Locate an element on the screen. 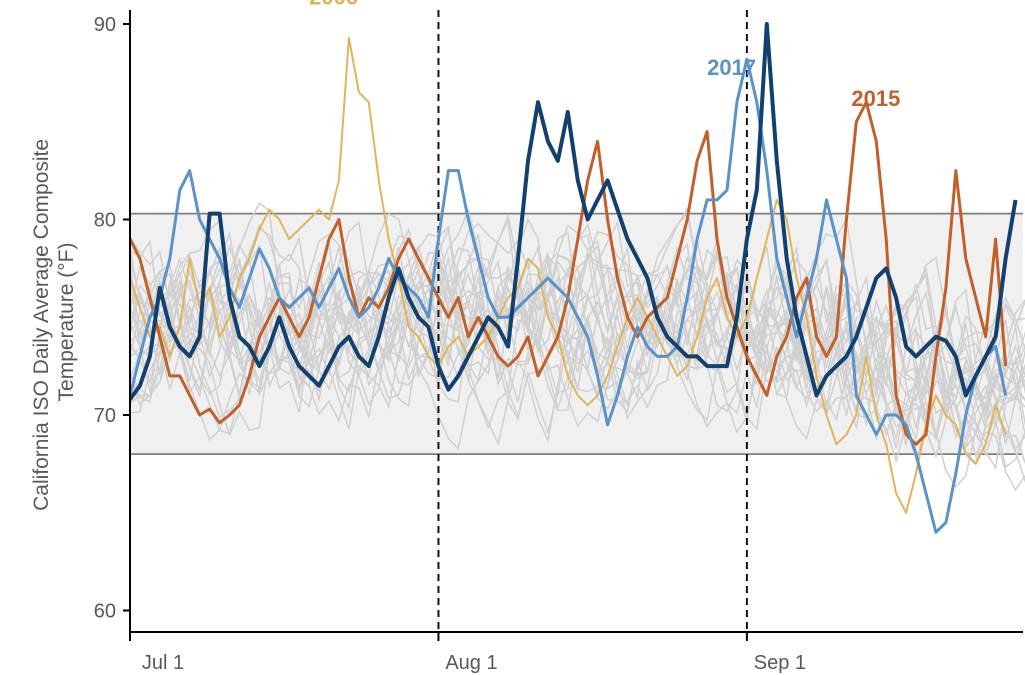 The image size is (1025, 675). x-axis-ticks: Jul 1 Aug 1 Sep 1 is located at coordinates (467, 653).